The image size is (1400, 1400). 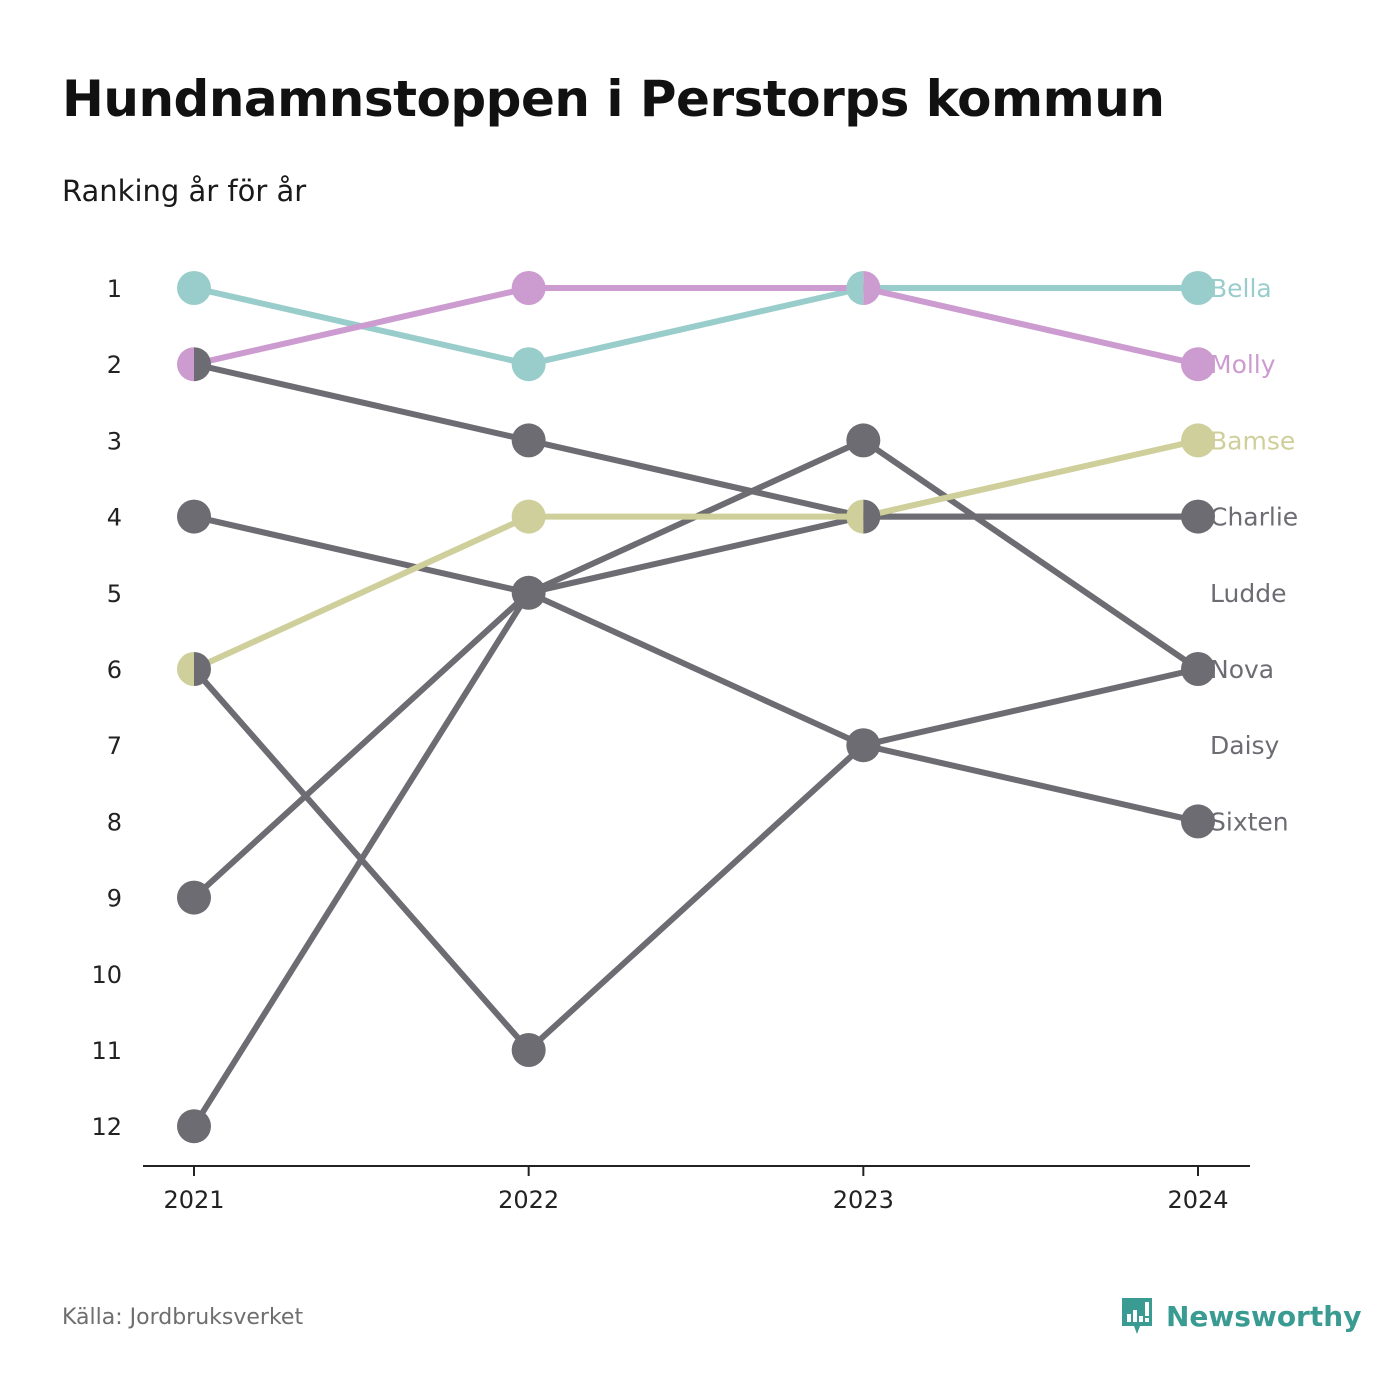 I want to click on brand-logo: Newsworthy, so click(x=1240, y=1316).